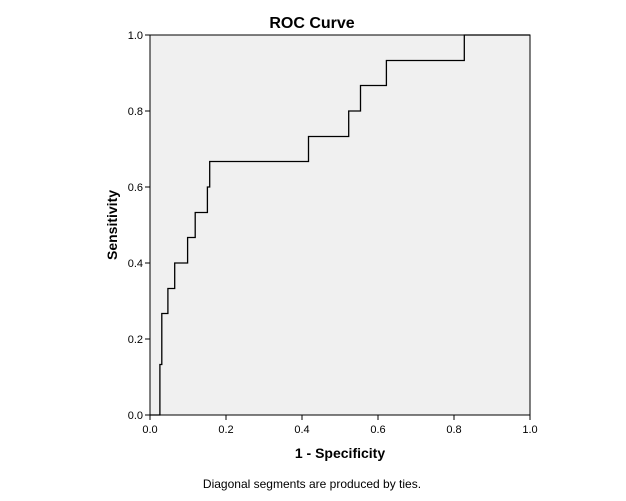 This screenshot has height=501, width=626. I want to click on x-tick-label: 0.6, so click(377, 430).